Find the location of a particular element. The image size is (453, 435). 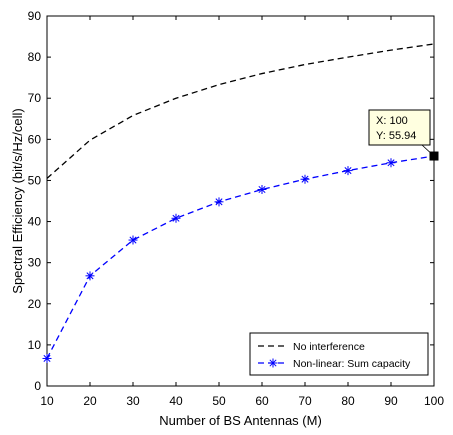

y-tick-label: 10 is located at coordinates (35, 345).